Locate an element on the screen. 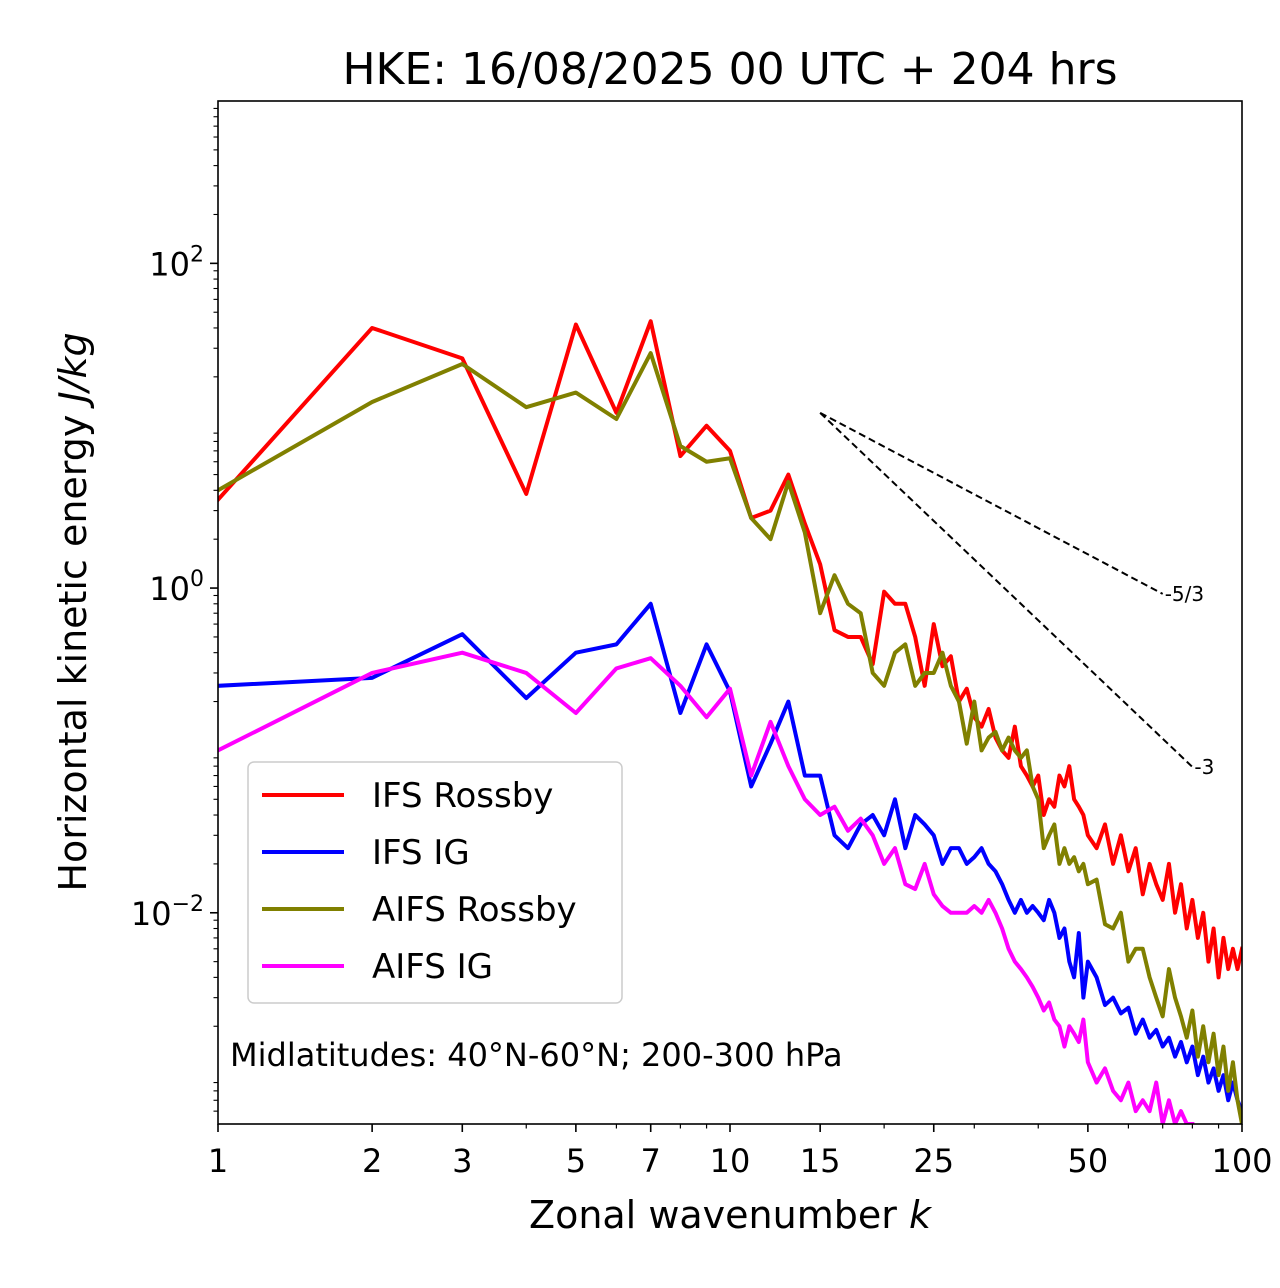 Image resolution: width=1280 pixels, height=1288 pixels. reference-slope-label: -3 is located at coordinates (1204, 767).